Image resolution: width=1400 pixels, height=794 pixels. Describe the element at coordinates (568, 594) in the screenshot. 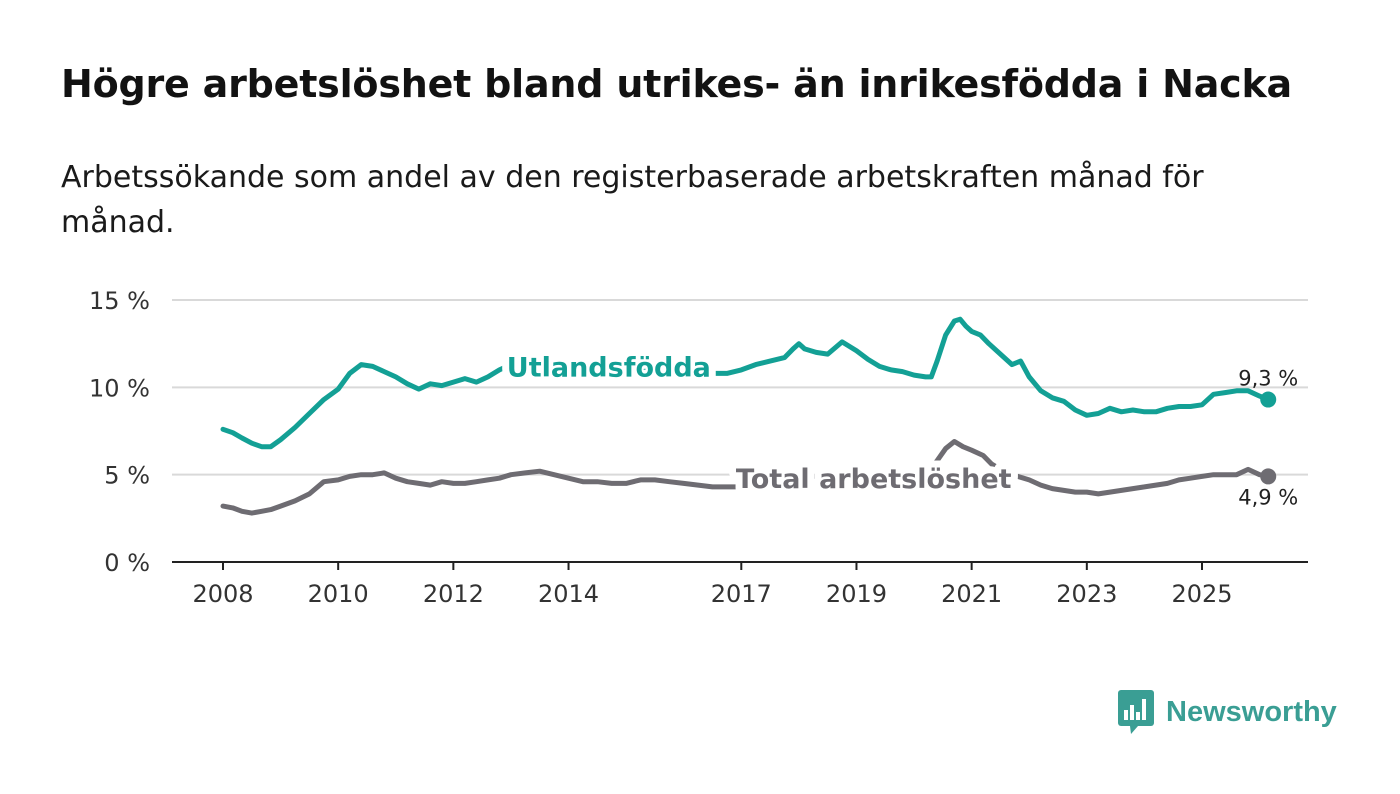

I see `x-tick-label: 2014` at that location.